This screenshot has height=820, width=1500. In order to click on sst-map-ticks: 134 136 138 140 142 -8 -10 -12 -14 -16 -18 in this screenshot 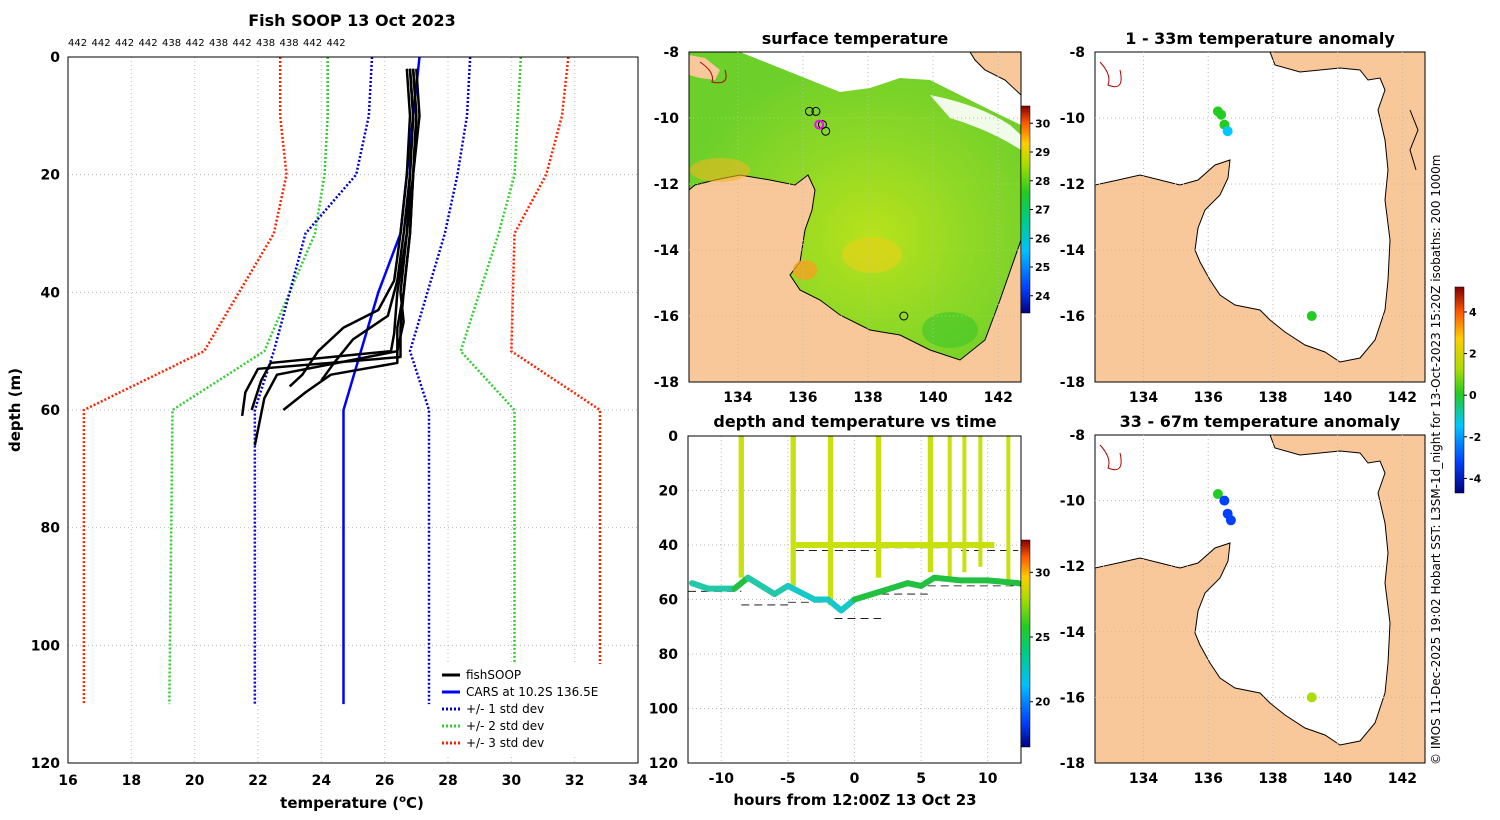, I will do `click(833, 225)`.